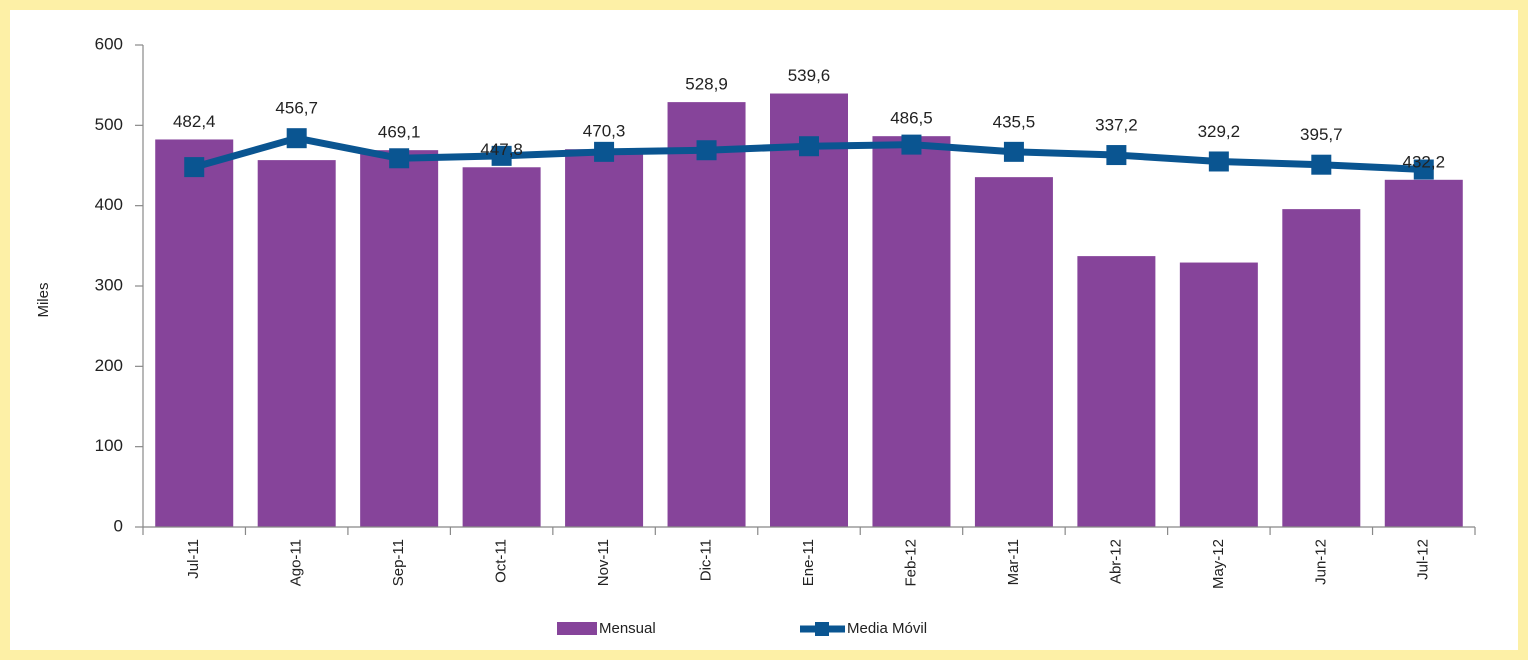  Describe the element at coordinates (706, 560) in the screenshot. I see `x-tick-label: Dic-11` at that location.